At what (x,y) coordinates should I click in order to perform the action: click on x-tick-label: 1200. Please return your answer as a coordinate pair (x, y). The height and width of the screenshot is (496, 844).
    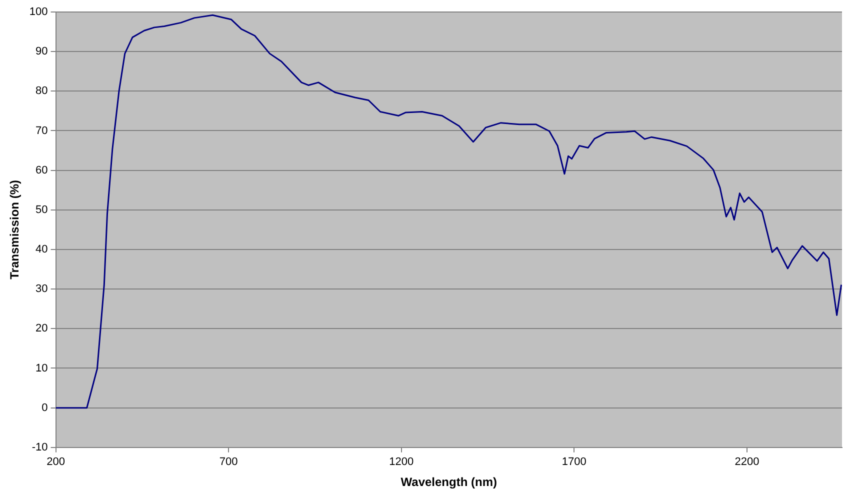
    Looking at the image, I should click on (401, 462).